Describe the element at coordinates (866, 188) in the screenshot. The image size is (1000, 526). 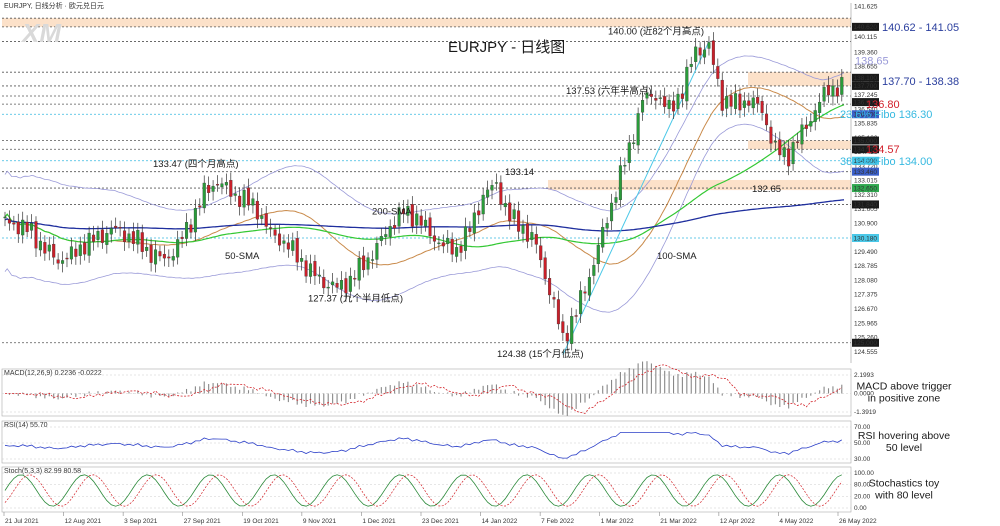
I see `price-tag-label: 132.650` at that location.